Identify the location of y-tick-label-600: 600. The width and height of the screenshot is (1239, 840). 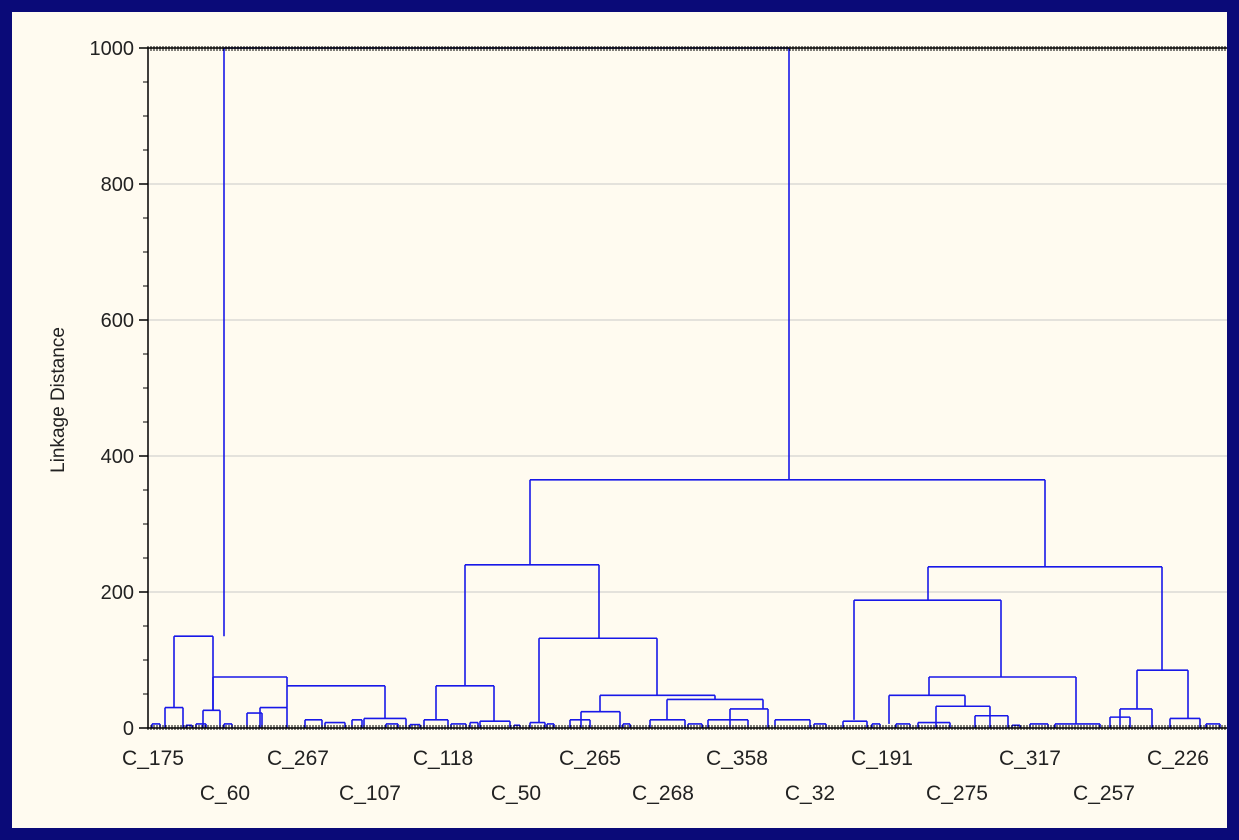
(117, 321).